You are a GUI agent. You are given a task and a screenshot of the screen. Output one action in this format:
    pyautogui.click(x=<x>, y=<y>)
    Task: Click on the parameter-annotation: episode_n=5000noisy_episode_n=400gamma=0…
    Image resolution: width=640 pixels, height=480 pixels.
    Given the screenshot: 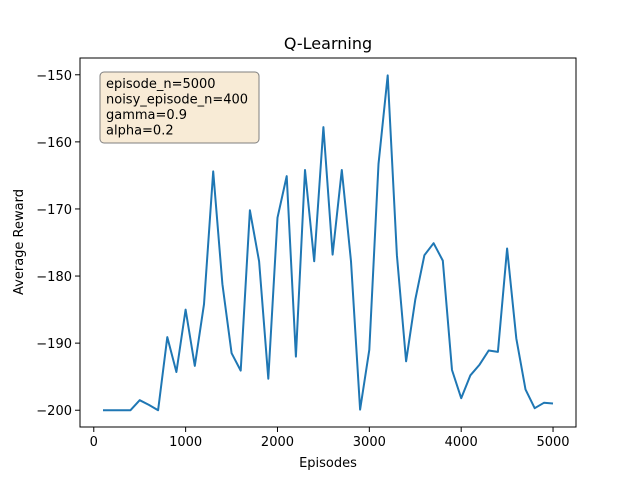 What is the action you would take?
    pyautogui.click(x=179, y=107)
    